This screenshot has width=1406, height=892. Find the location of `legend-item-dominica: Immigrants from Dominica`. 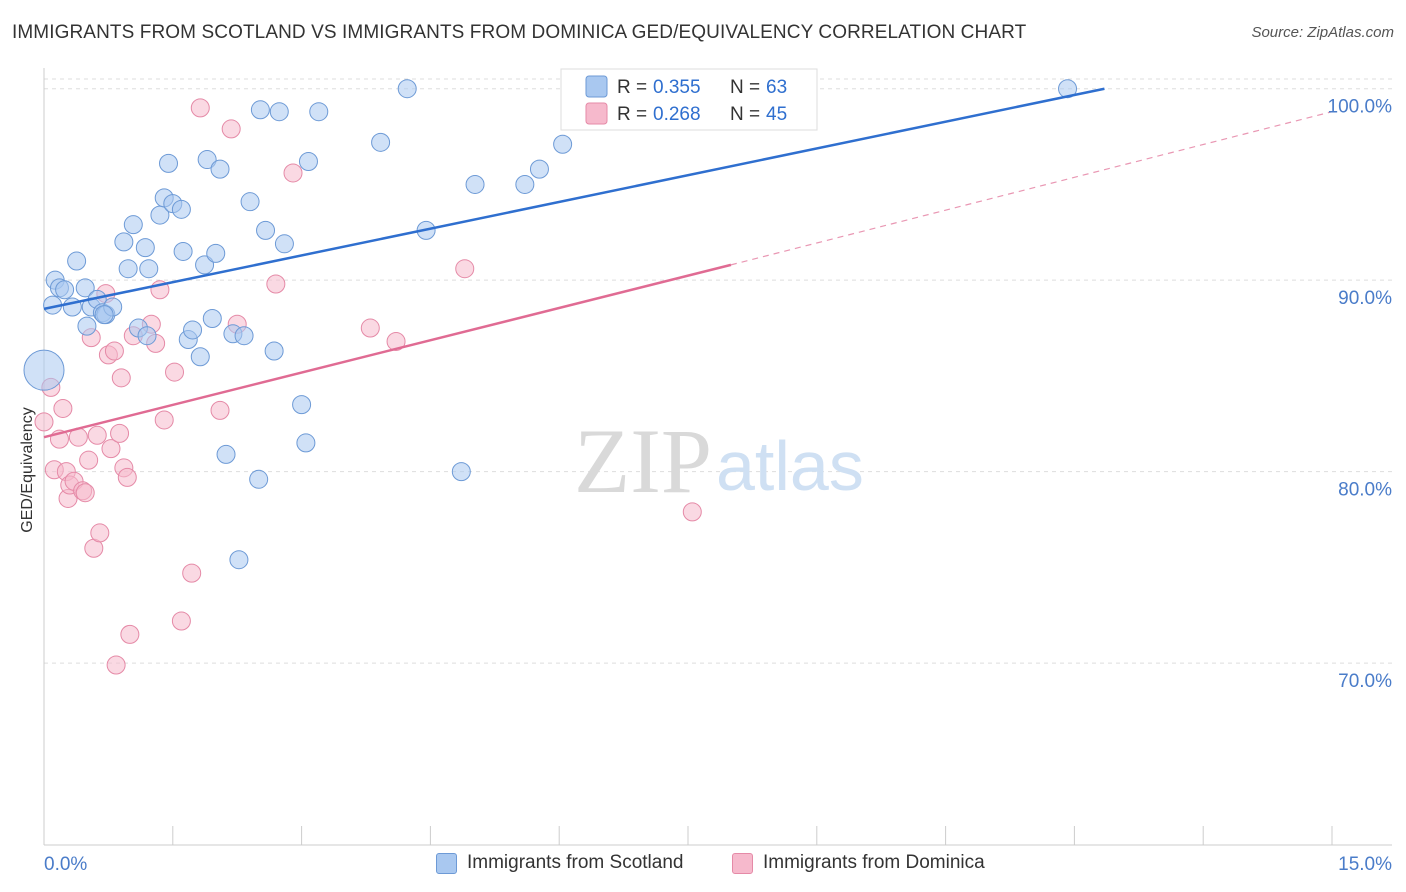

legend-item-dominica: Immigrants from Dominica is located at coordinates (858, 863).